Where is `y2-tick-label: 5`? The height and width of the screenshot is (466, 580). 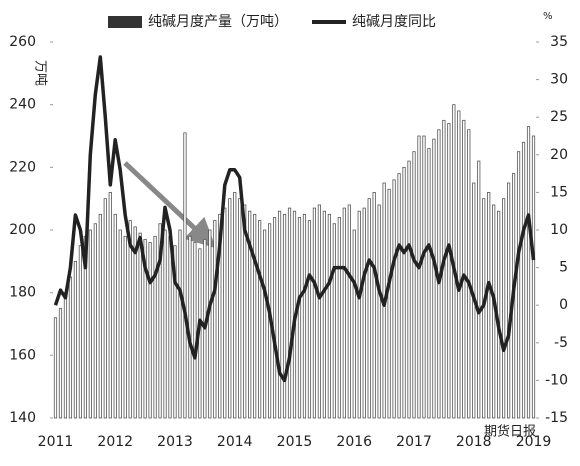 y2-tick-label: 5 is located at coordinates (563, 268).